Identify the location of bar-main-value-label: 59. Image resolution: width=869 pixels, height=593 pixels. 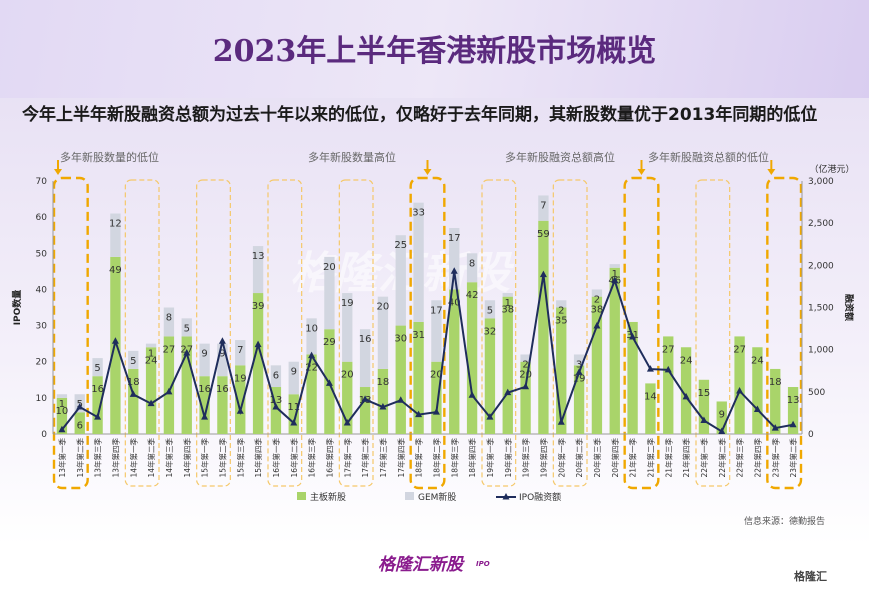
(543, 234).